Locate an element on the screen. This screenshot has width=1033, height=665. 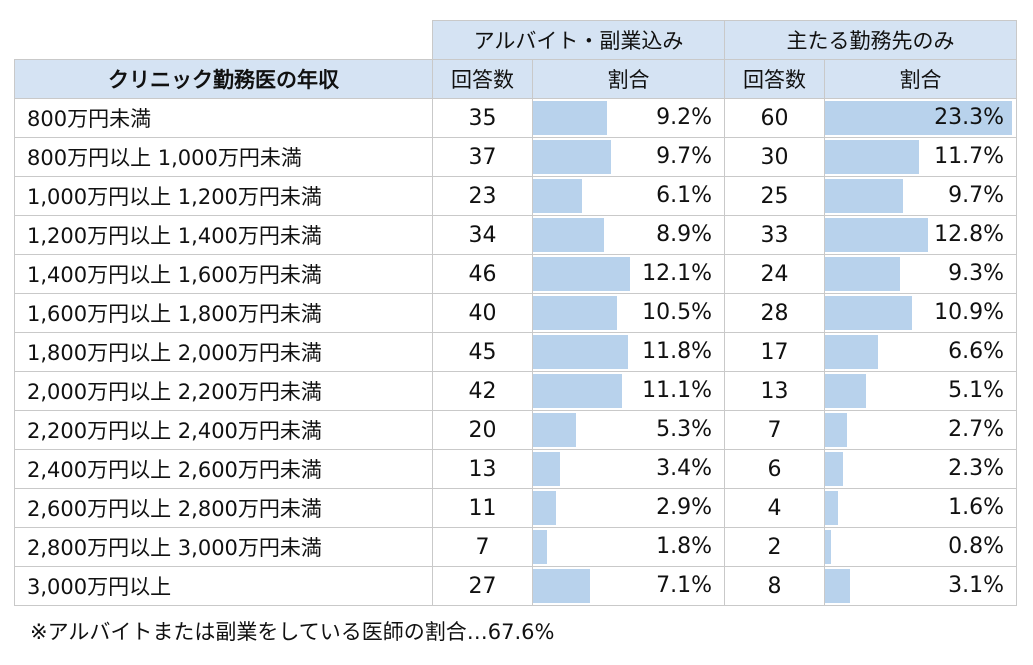
ratio-value: 6.6% is located at coordinates (976, 351).